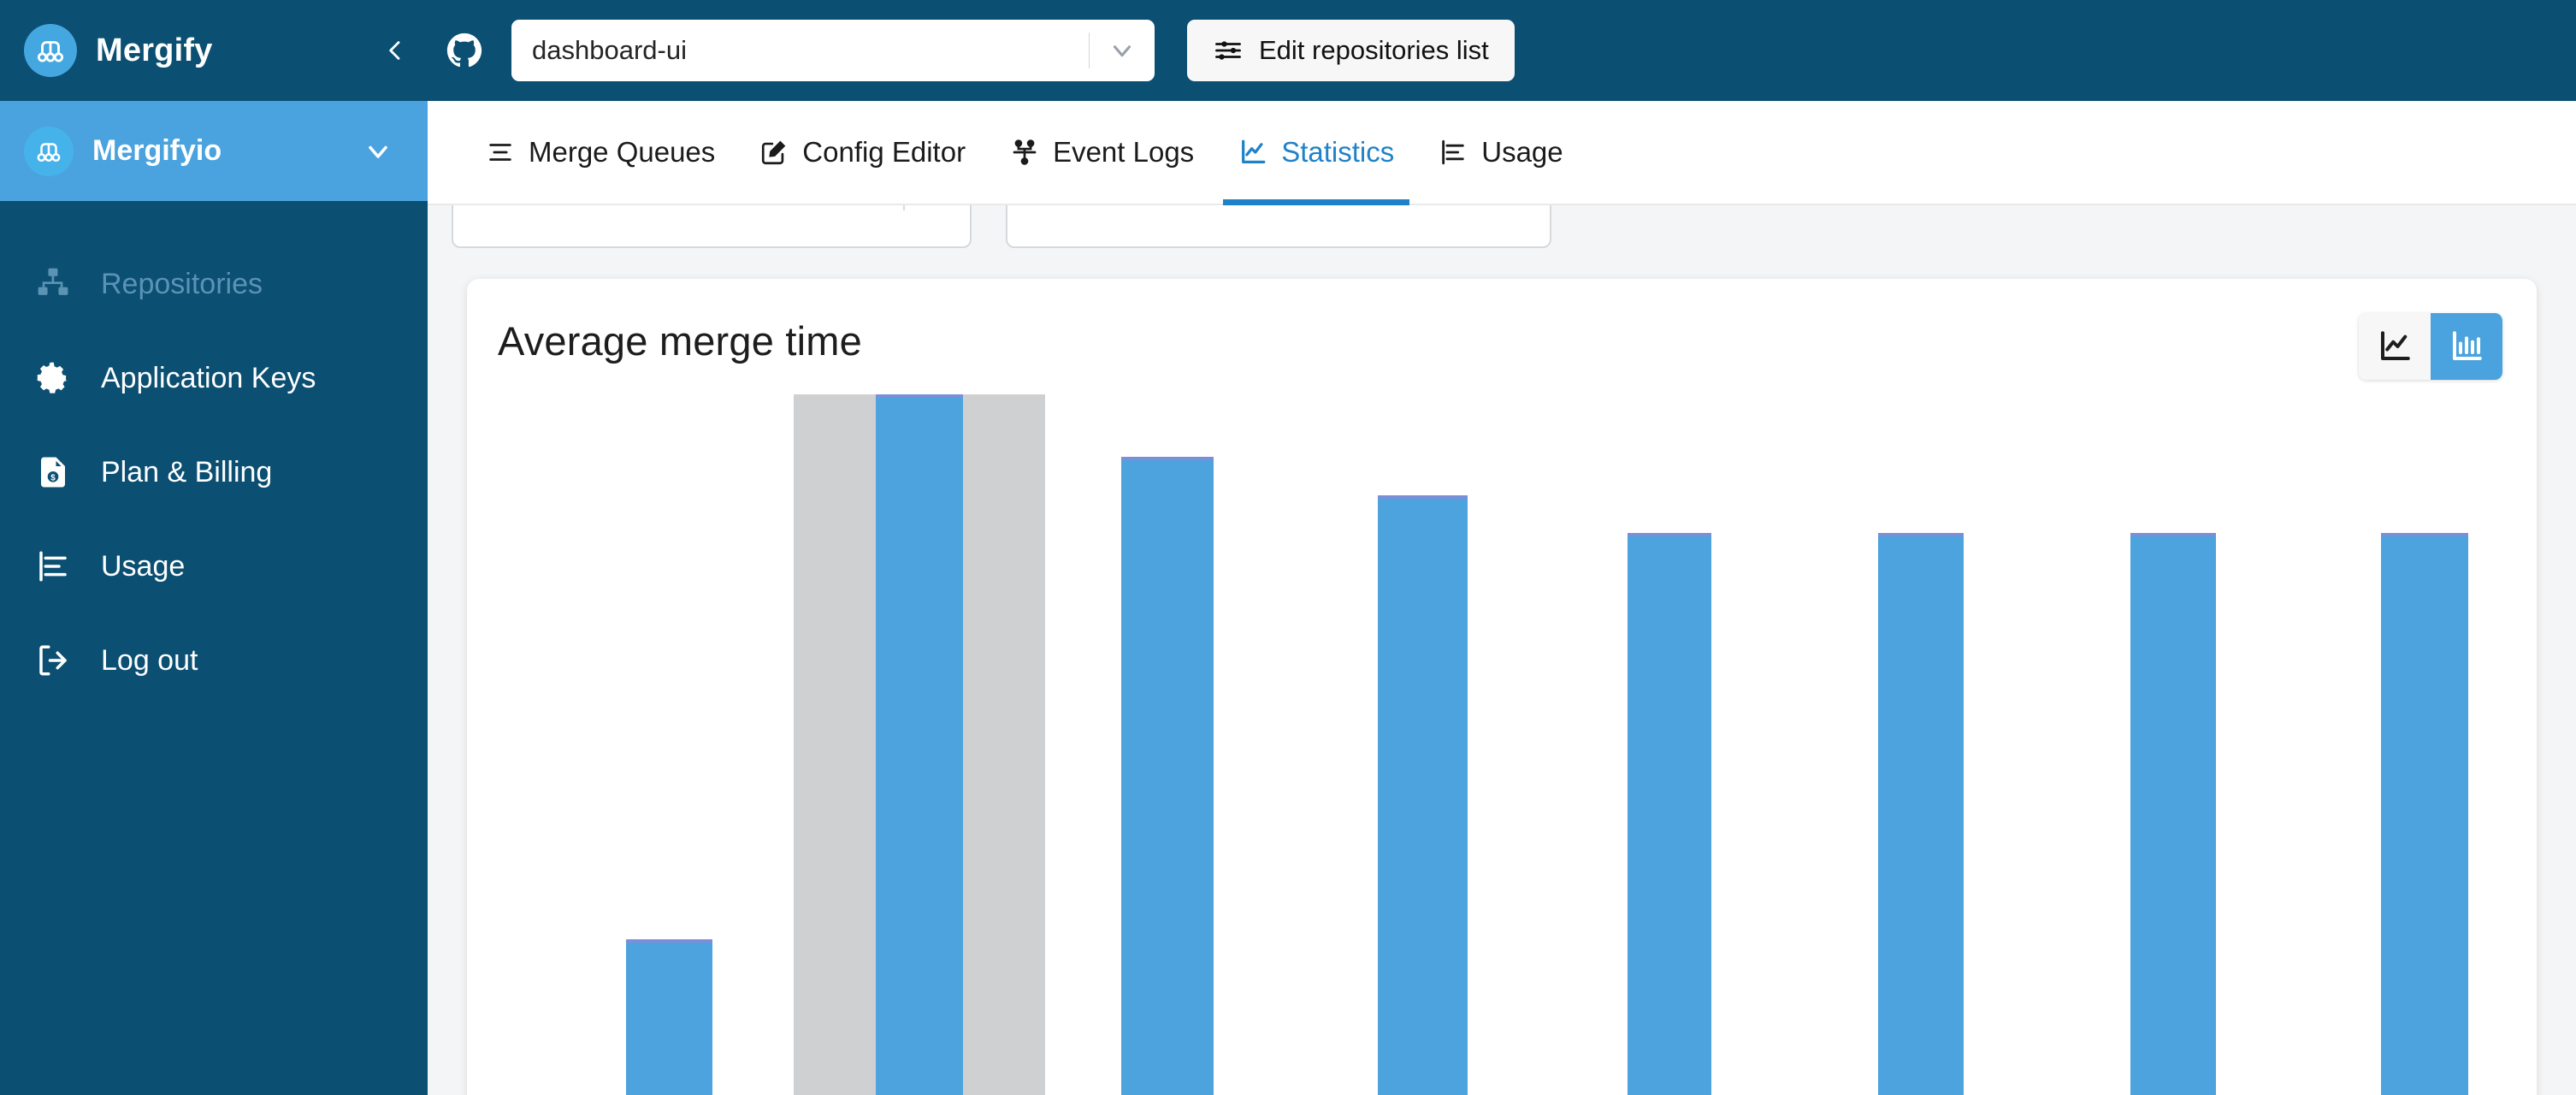 The image size is (2576, 1095). I want to click on edit-repositories-button: Edit repositories list, so click(1351, 50).